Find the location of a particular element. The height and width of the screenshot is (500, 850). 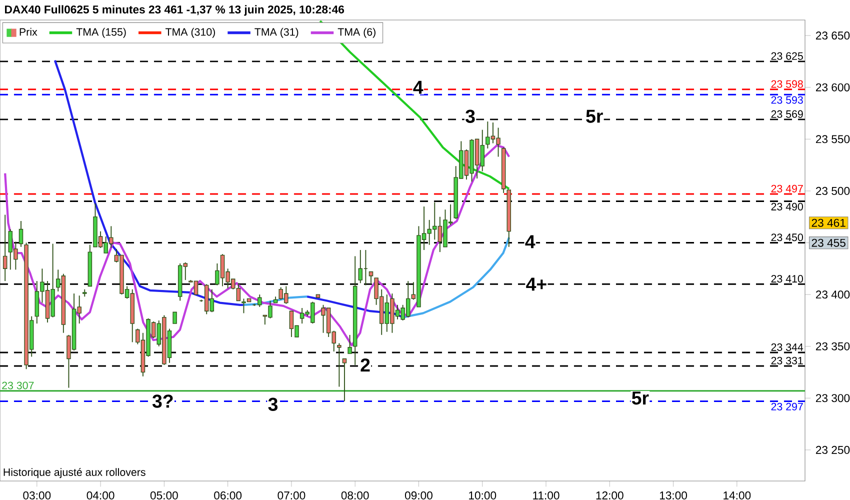

annotation: 3? is located at coordinates (162, 401).